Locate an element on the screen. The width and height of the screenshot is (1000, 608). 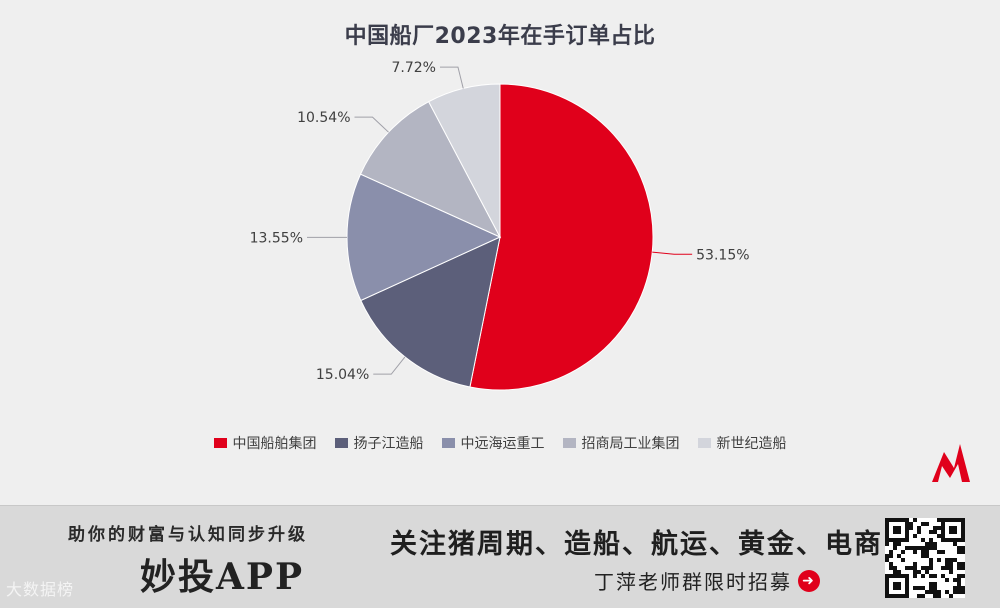
chart-legend: 中国船舶集团 扬子江造船 中远海运重工 招商局工业集团 新世纪造船 is located at coordinates (500, 443).